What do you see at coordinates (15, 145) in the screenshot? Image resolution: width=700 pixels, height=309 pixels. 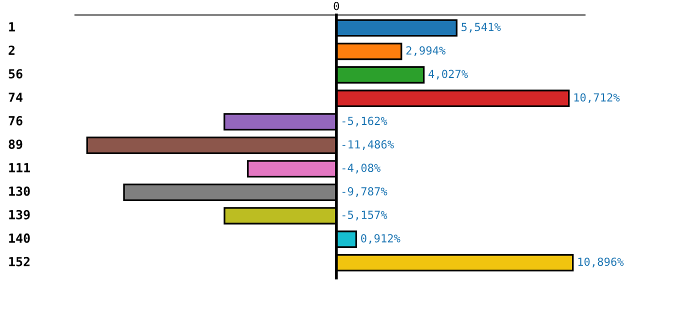 I see `y-tick-label: 89` at bounding box center [15, 145].